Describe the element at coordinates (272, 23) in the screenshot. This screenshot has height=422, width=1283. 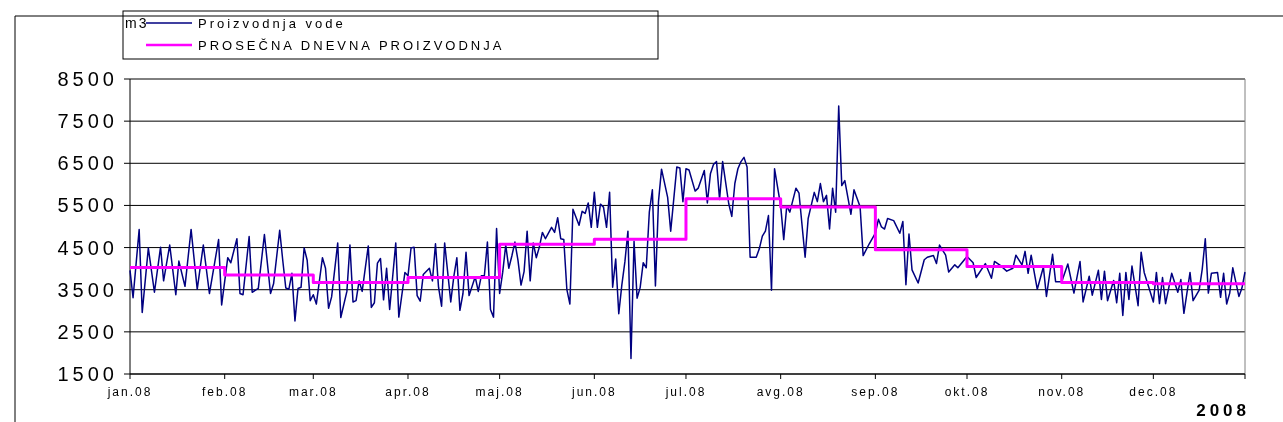
I see `legend-label: Proizvodnja vode` at that location.